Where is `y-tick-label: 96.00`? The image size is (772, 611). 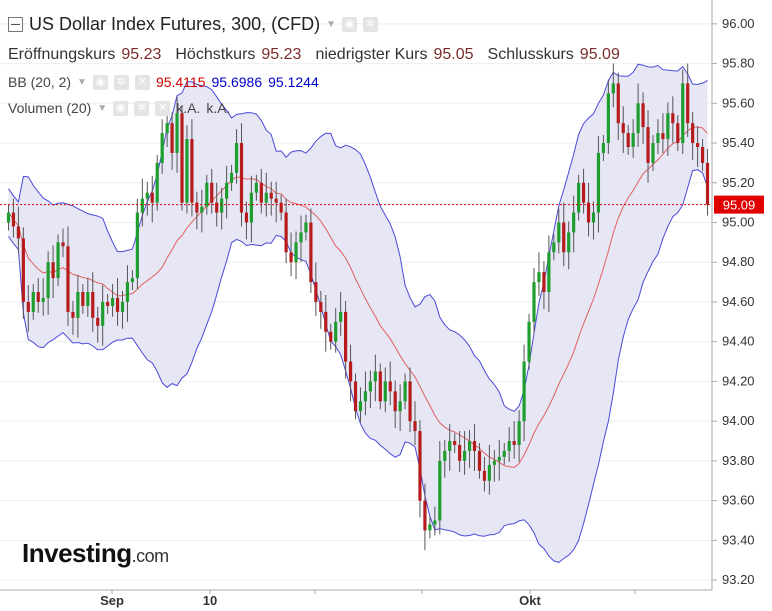
y-tick-label: 96.00 is located at coordinates (738, 23).